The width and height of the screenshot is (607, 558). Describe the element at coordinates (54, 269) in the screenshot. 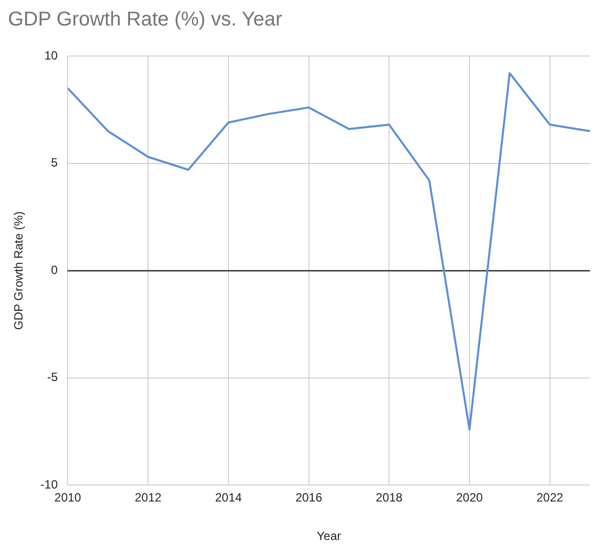

I see `y-tick-label: 0` at that location.